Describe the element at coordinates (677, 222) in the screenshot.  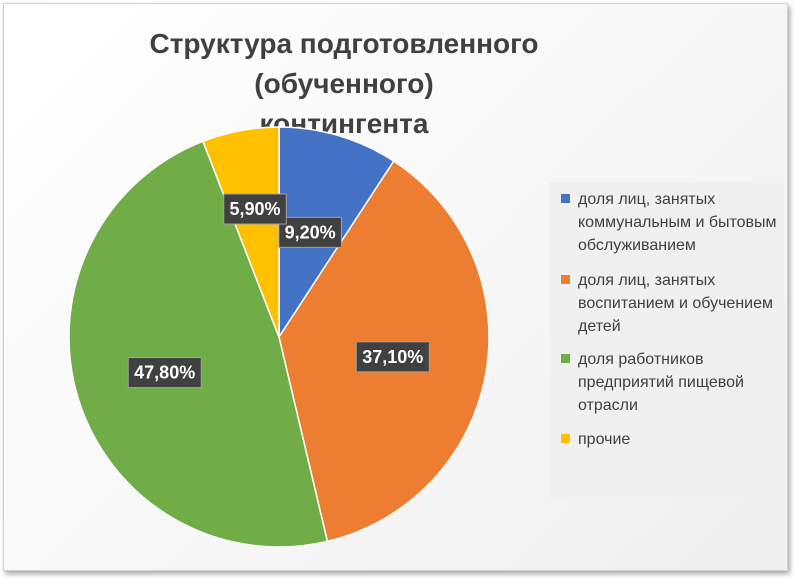
I see `legend-label-0-line-2: коммунальным и бытовым` at that location.